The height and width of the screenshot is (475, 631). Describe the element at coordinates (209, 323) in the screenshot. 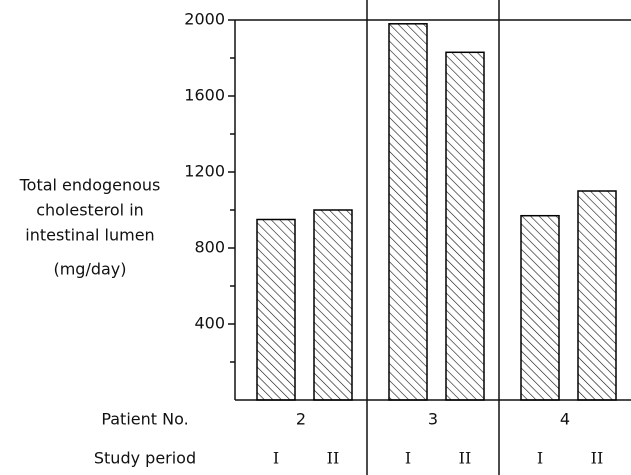

I see `y-tick-label: 400` at that location.